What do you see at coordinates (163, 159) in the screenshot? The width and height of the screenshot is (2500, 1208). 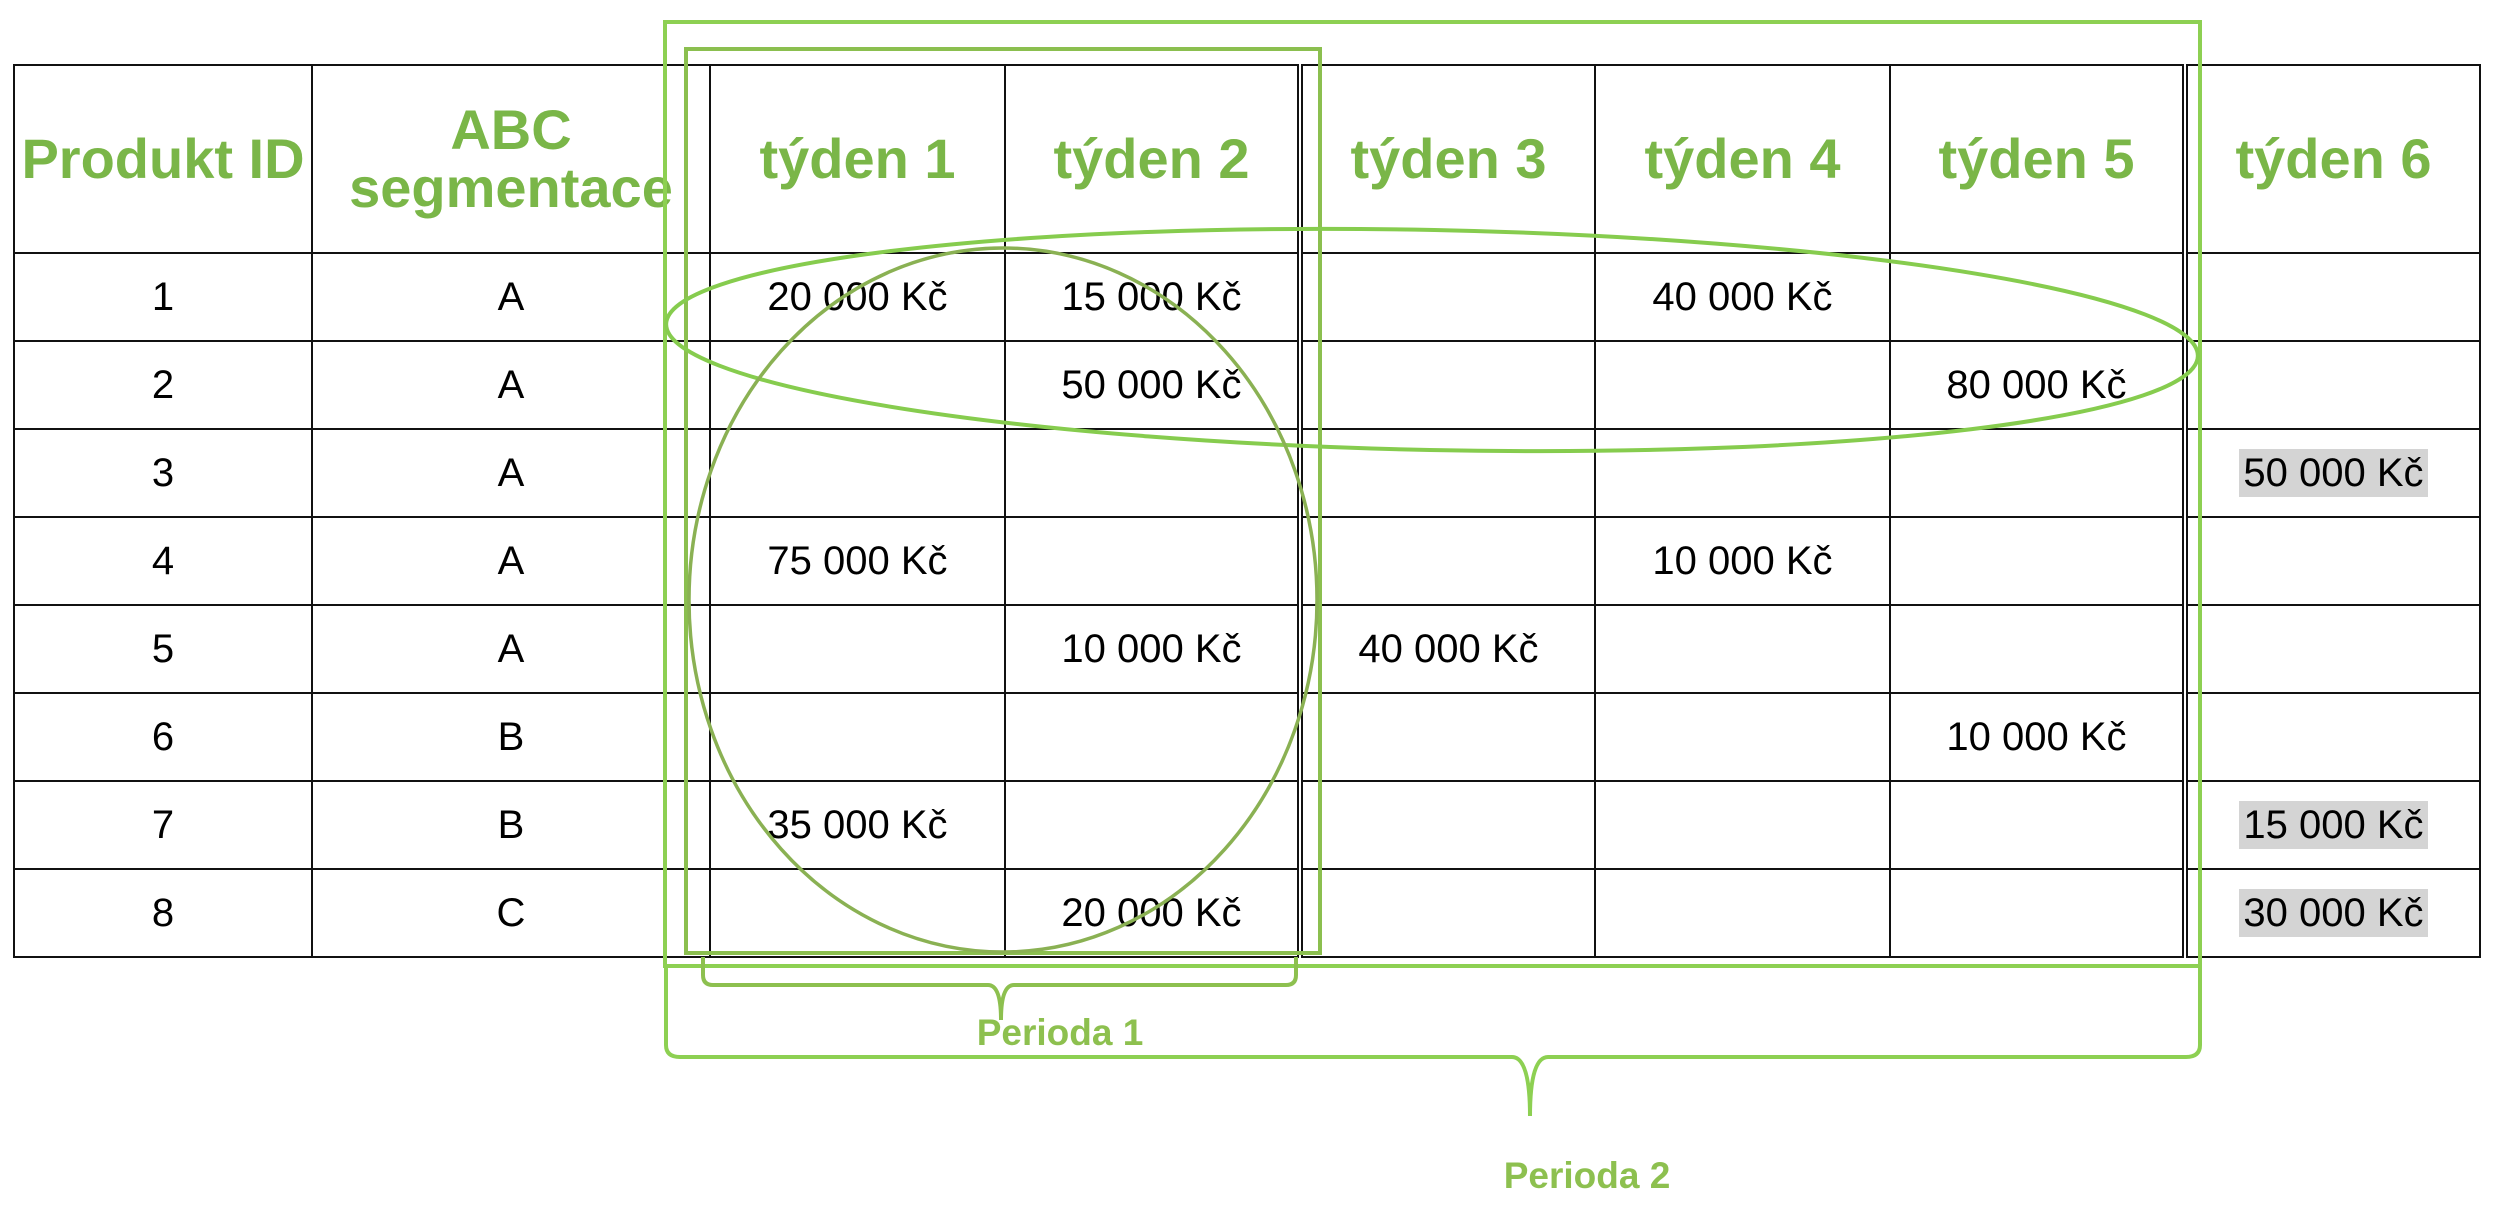 I see `column-header: Produkt ID` at bounding box center [163, 159].